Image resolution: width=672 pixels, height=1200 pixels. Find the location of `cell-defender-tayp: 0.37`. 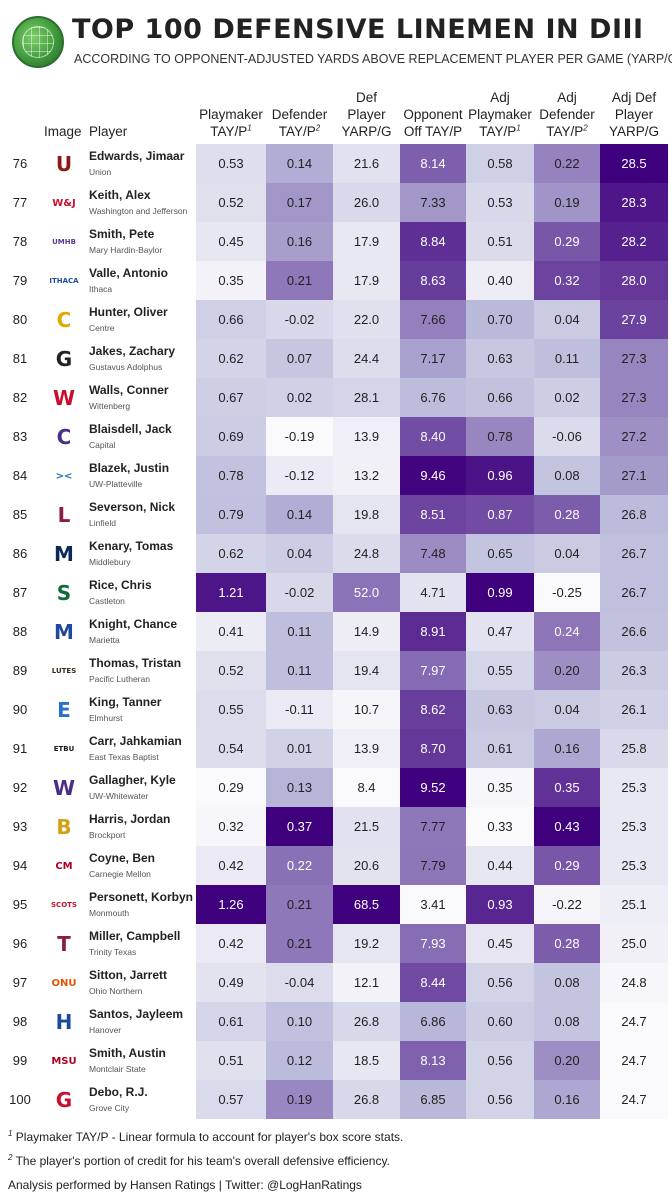

cell-defender-tayp: 0.37 is located at coordinates (299, 826).